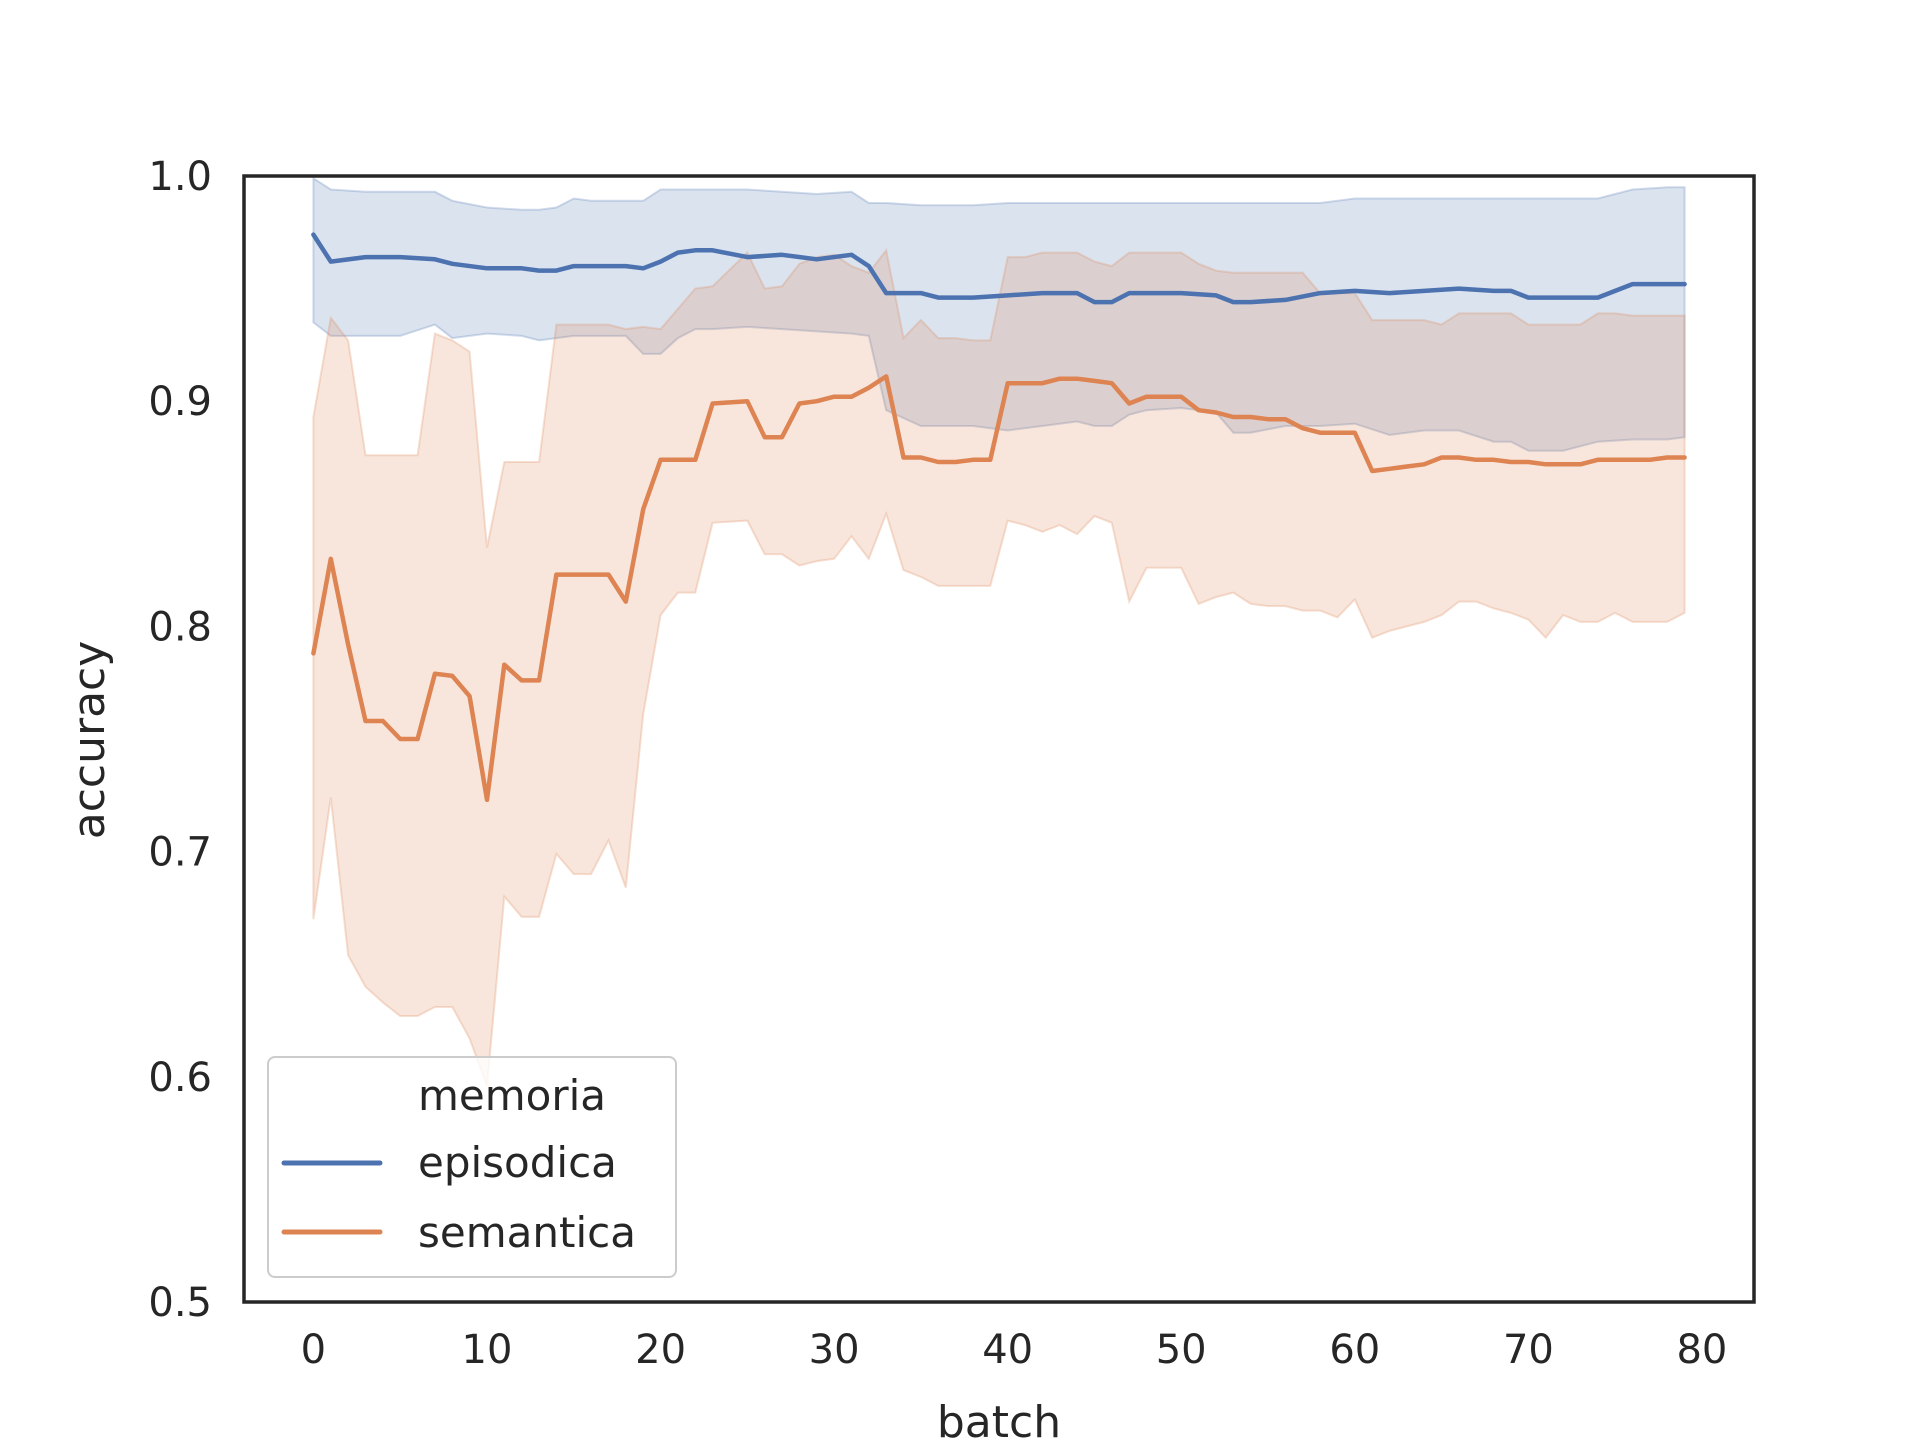 Image resolution: width=1920 pixels, height=1440 pixels. I want to click on x-axis-label: batch, so click(999, 1418).